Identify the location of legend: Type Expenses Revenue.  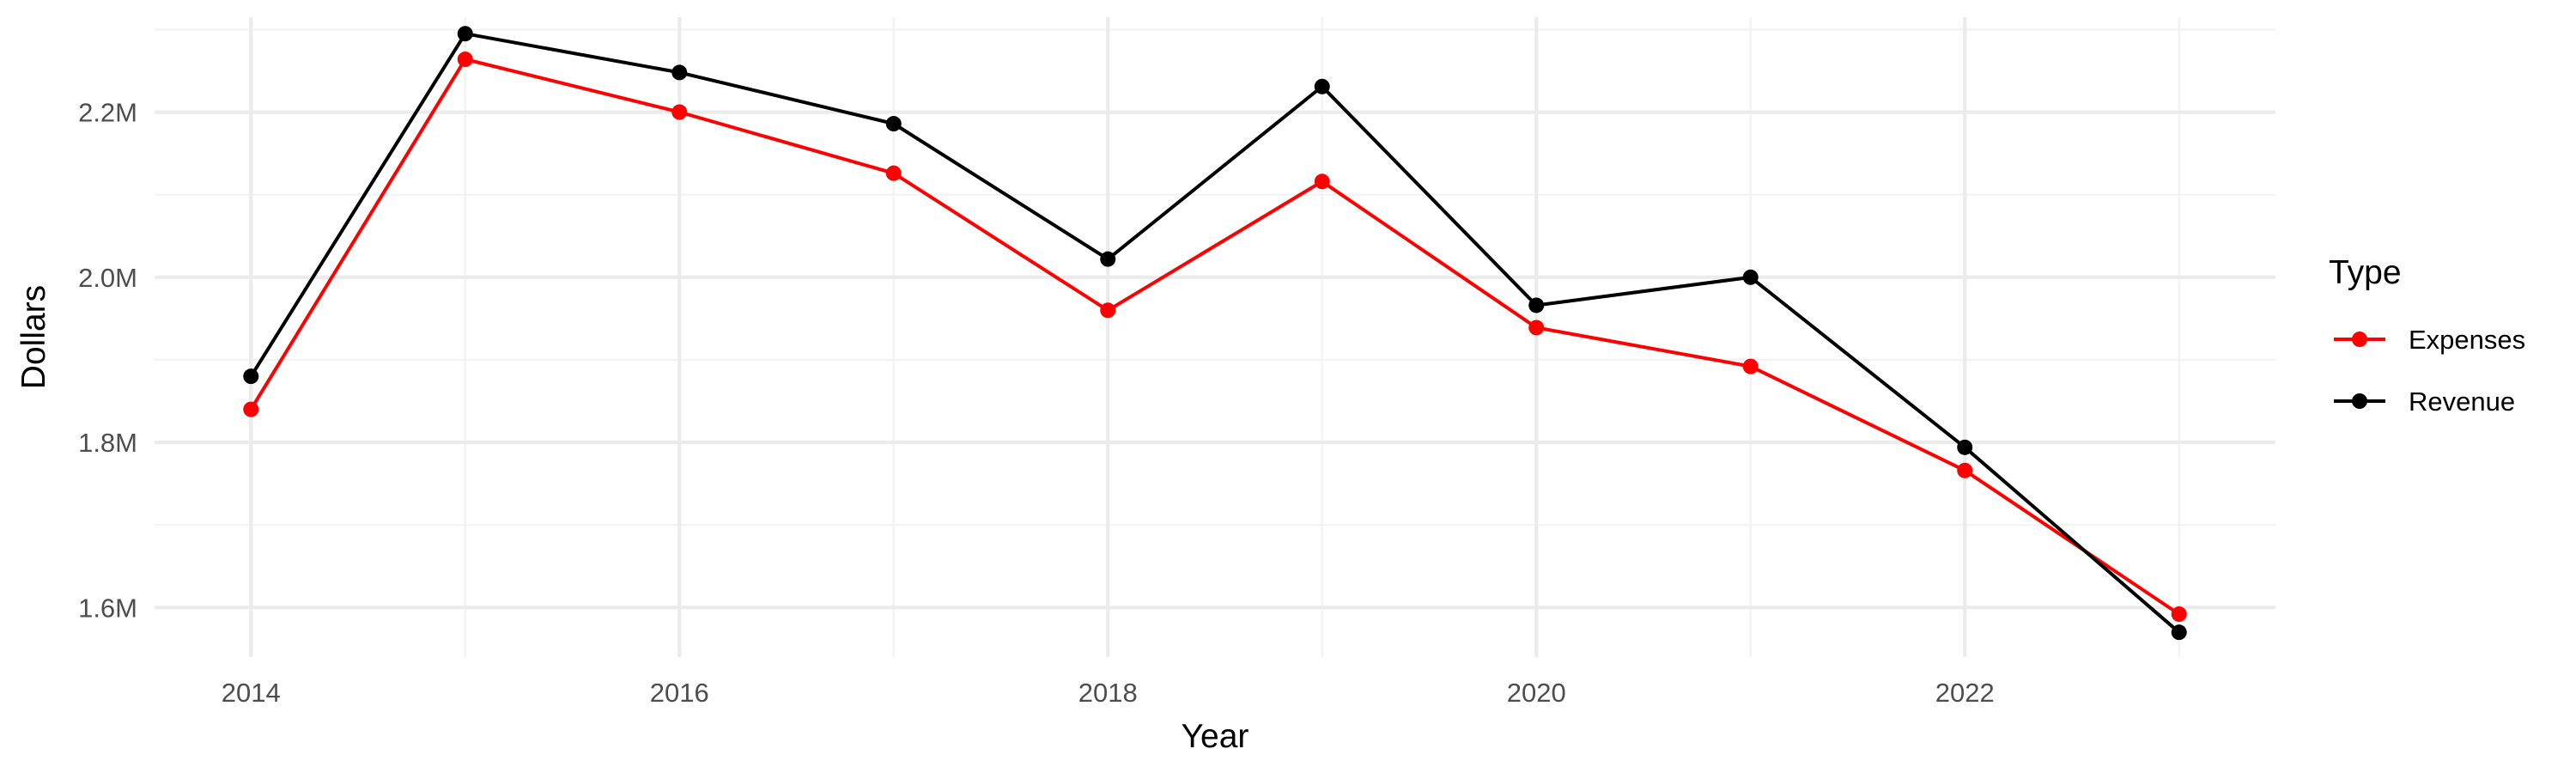
(2427, 335).